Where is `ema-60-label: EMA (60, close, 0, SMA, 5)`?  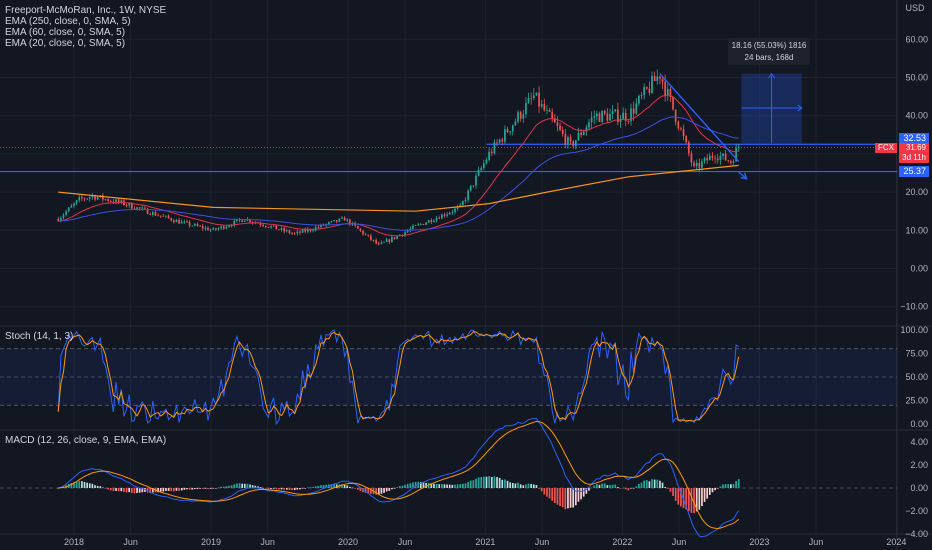
ema-60-label: EMA (60, close, 0, SMA, 5) is located at coordinates (65, 32).